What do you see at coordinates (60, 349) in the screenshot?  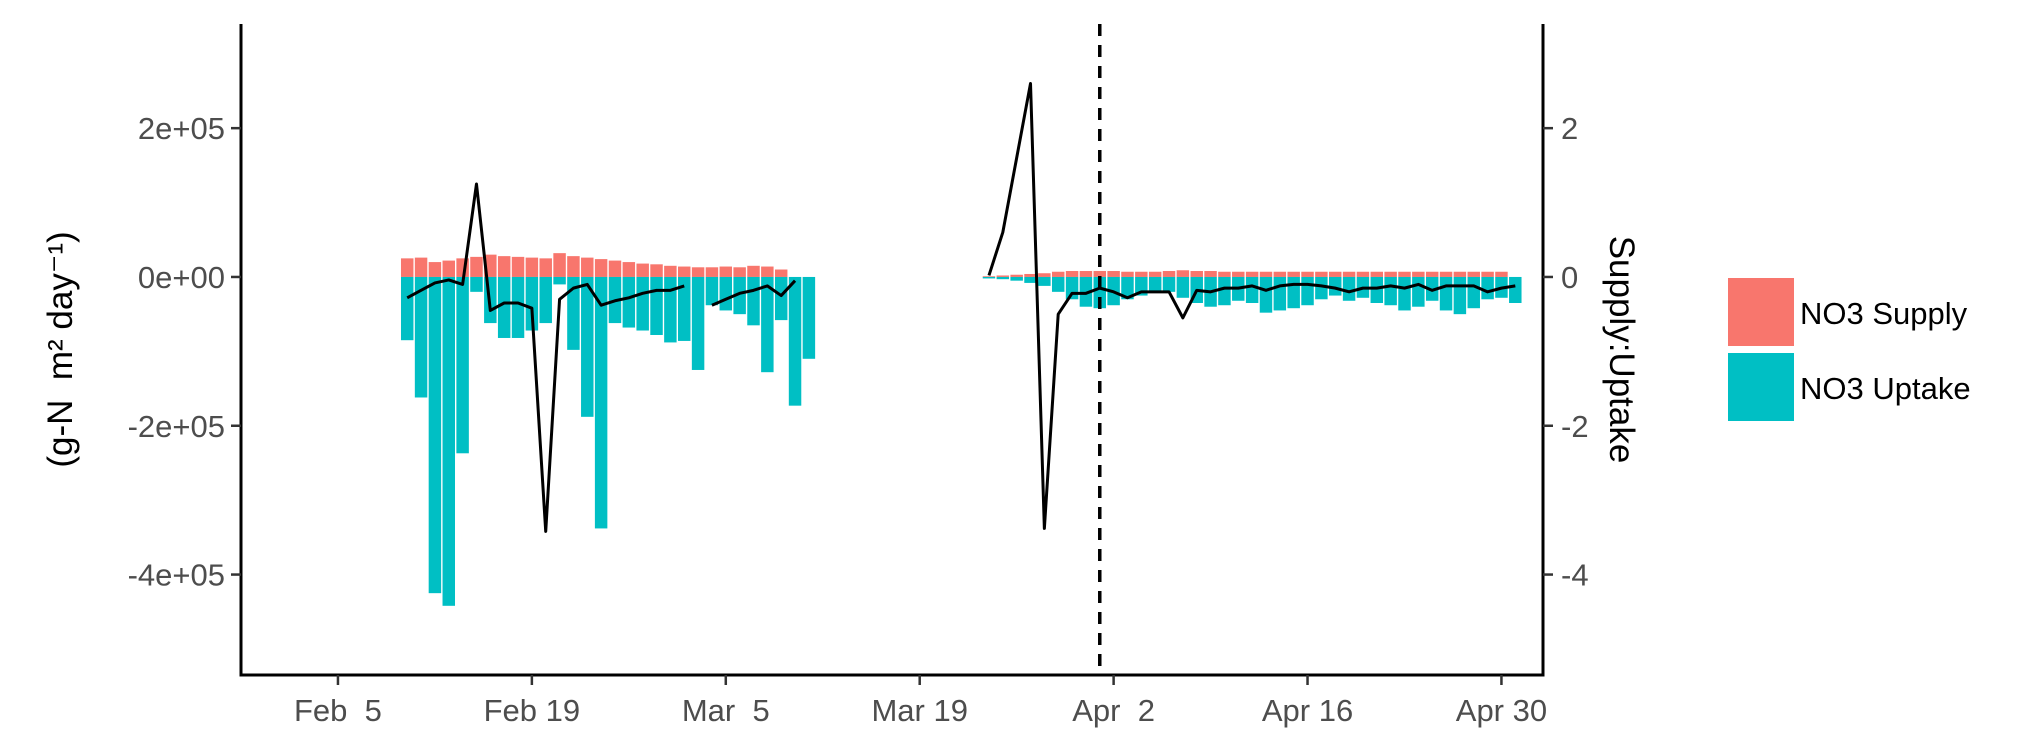 I see `y-left-axis-title: (g-N m² day⁻¹)` at bounding box center [60, 349].